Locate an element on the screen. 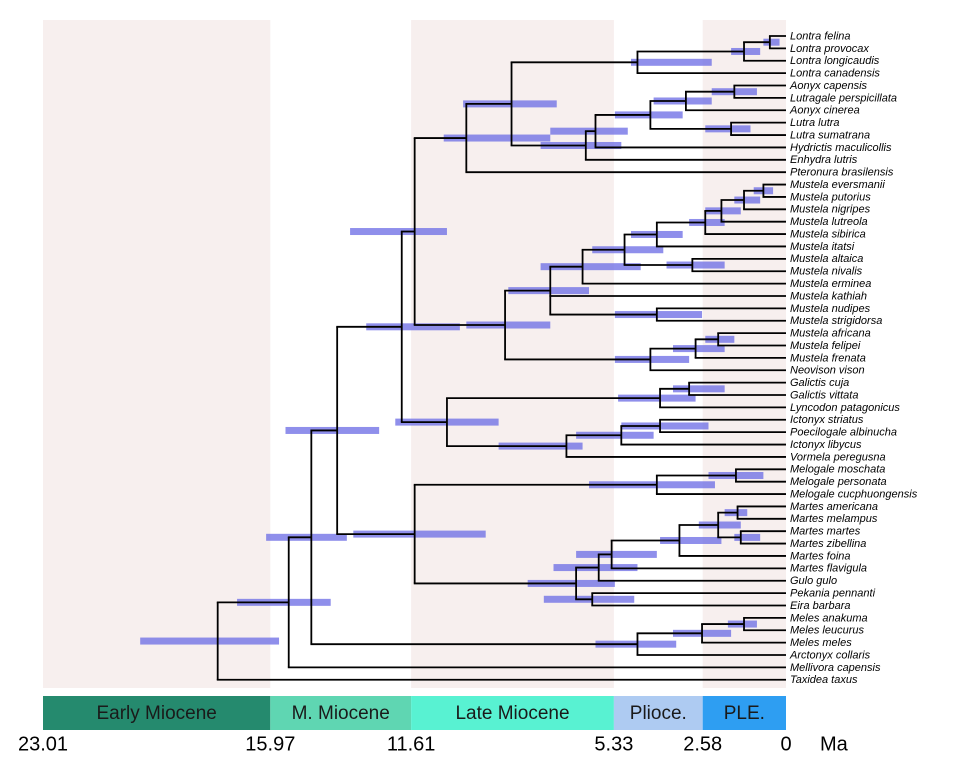  species-label: Mustela nivalis is located at coordinates (826, 272).